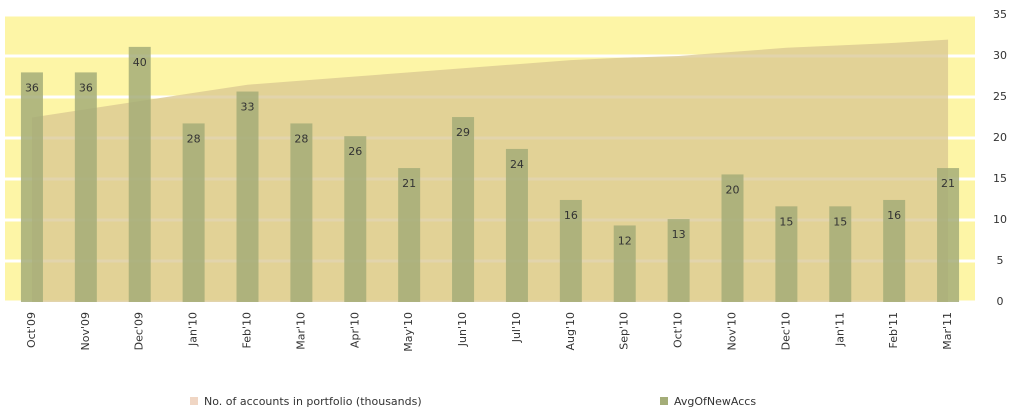 The height and width of the screenshot is (413, 1011). Describe the element at coordinates (679, 234) in the screenshot. I see `data-label: 13` at that location.